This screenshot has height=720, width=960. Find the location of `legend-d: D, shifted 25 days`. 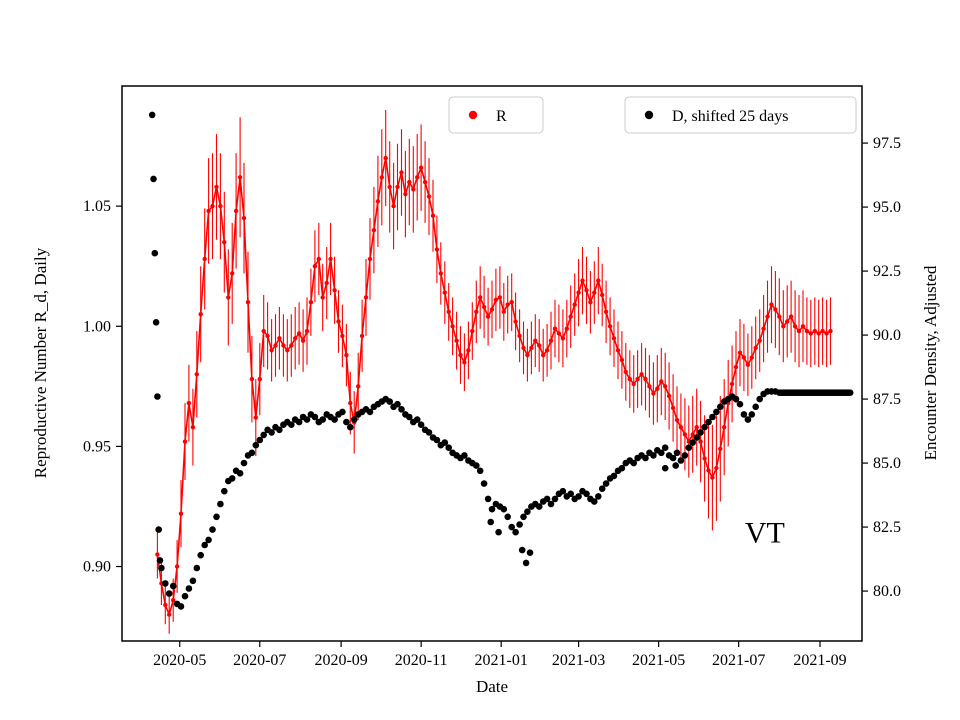

legend-d: D, shifted 25 days is located at coordinates (740, 115).